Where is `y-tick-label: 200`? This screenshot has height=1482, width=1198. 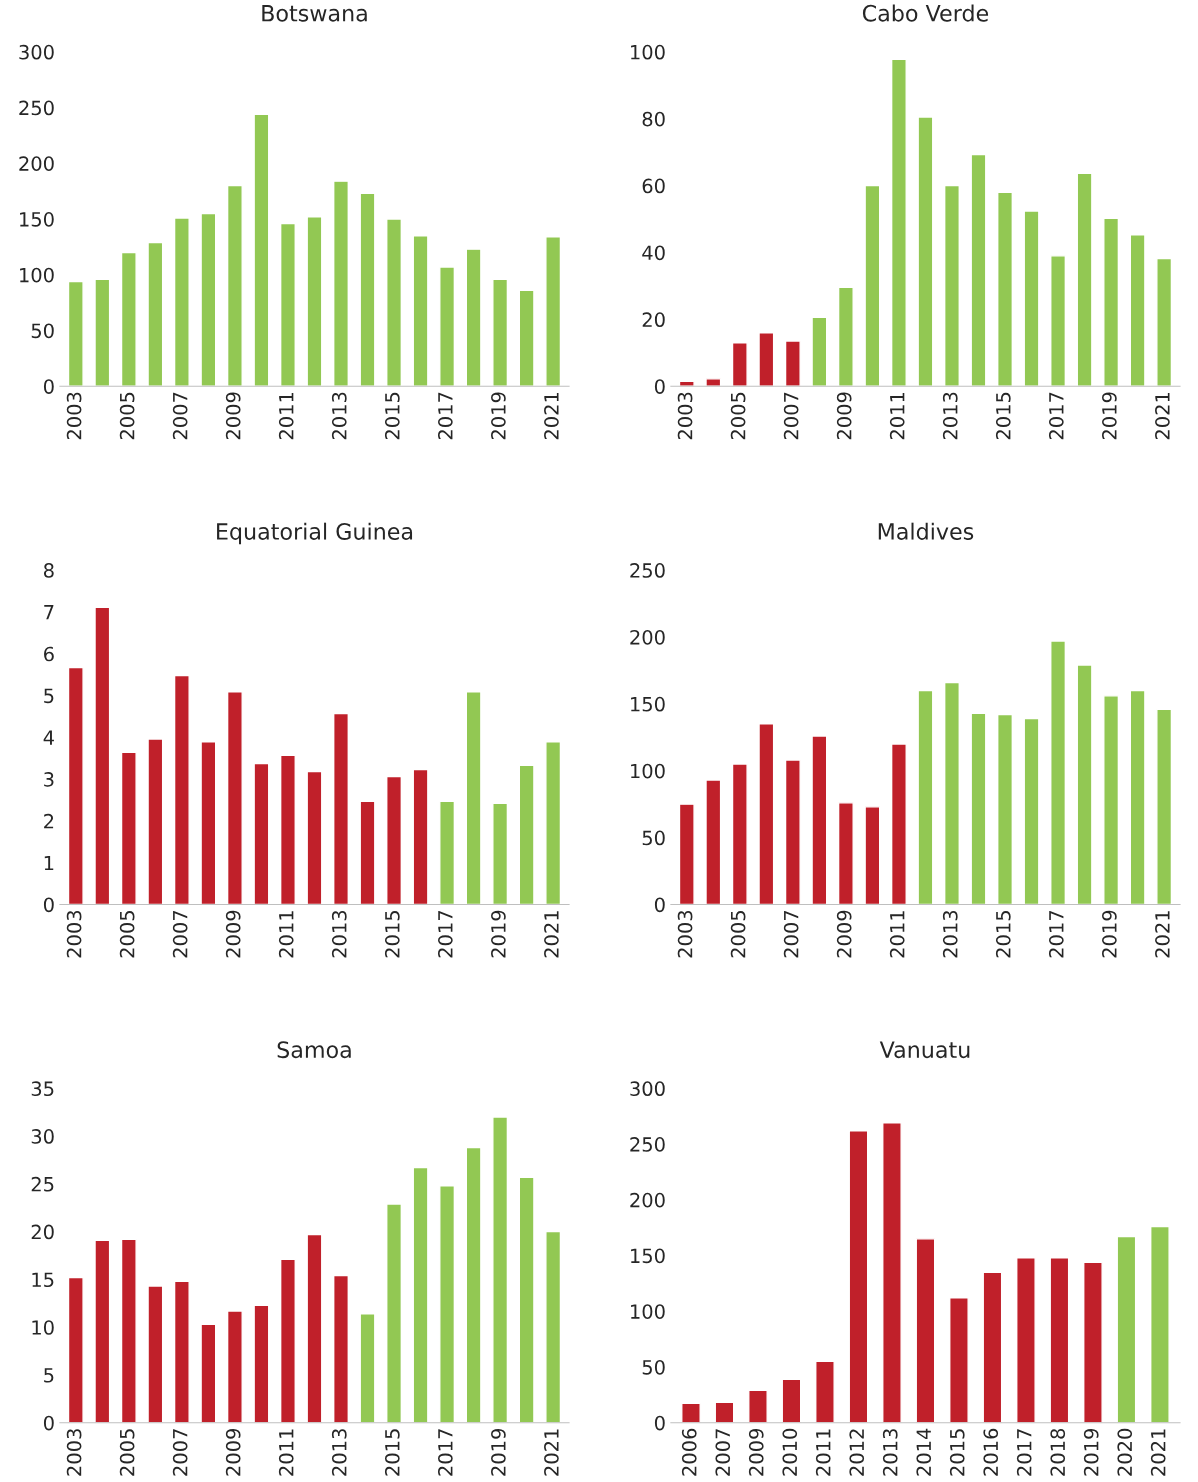
y-tick-label: 200 is located at coordinates (647, 1200).